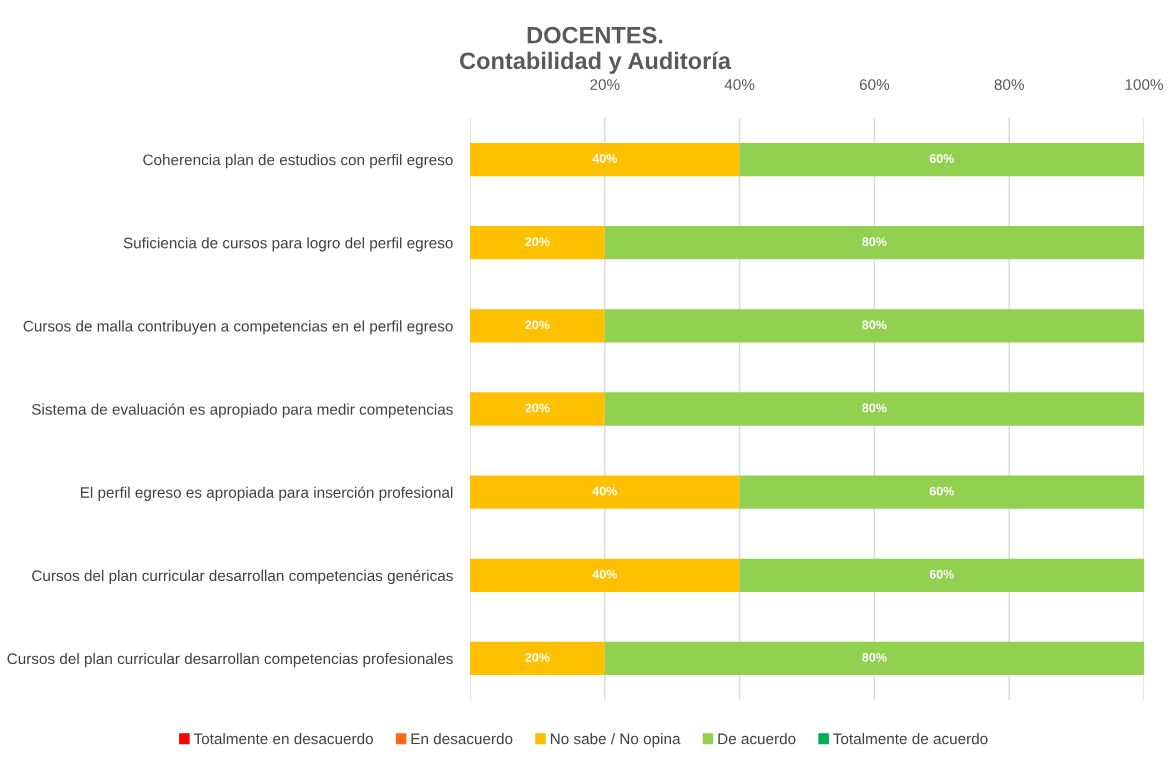 This screenshot has height=761, width=1168. What do you see at coordinates (1144, 84) in the screenshot?
I see `x-tick-label: 100%` at bounding box center [1144, 84].